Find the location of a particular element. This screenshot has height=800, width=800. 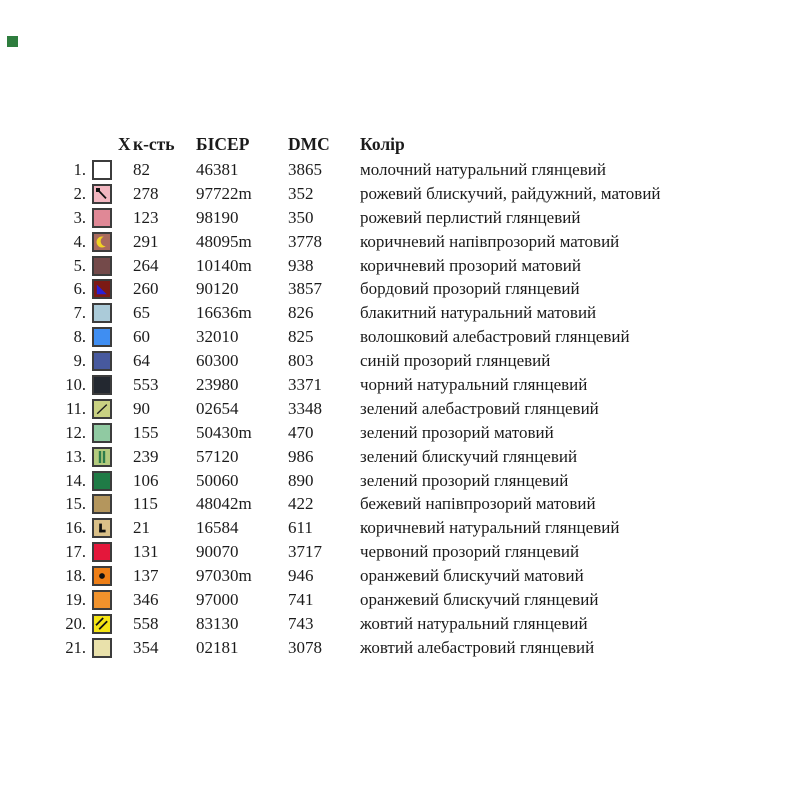

diagonal-icon is located at coordinates (102, 409).